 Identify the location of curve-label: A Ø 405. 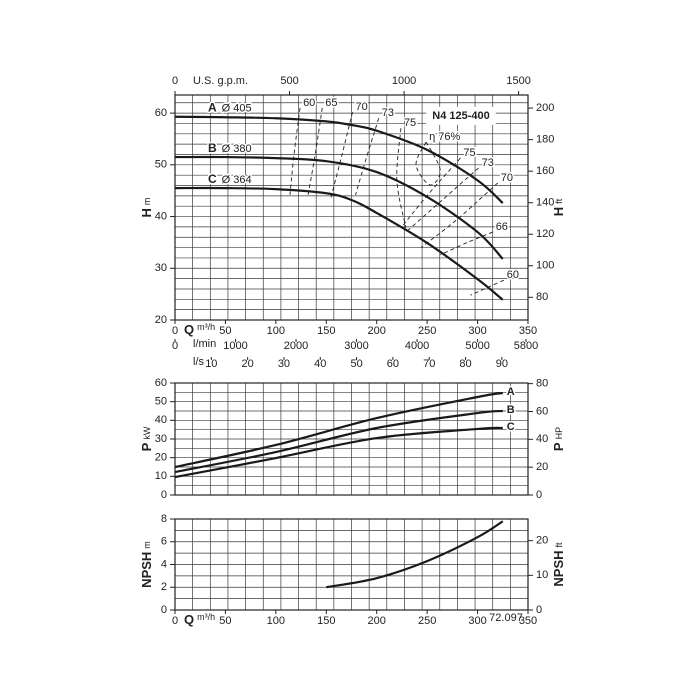
(230, 108).